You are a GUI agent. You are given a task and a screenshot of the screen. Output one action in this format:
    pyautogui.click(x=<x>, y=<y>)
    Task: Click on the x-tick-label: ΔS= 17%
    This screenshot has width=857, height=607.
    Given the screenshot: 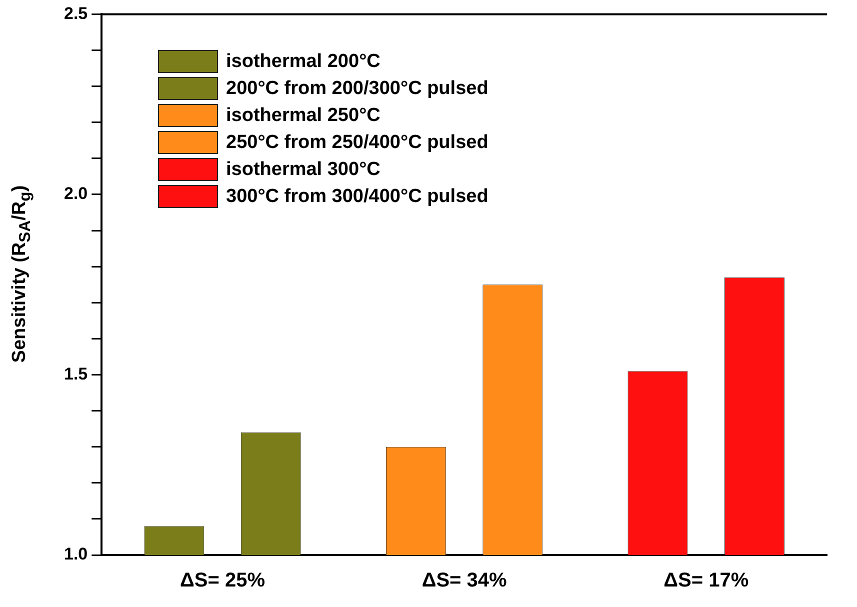 What is the action you would take?
    pyautogui.click(x=706, y=581)
    